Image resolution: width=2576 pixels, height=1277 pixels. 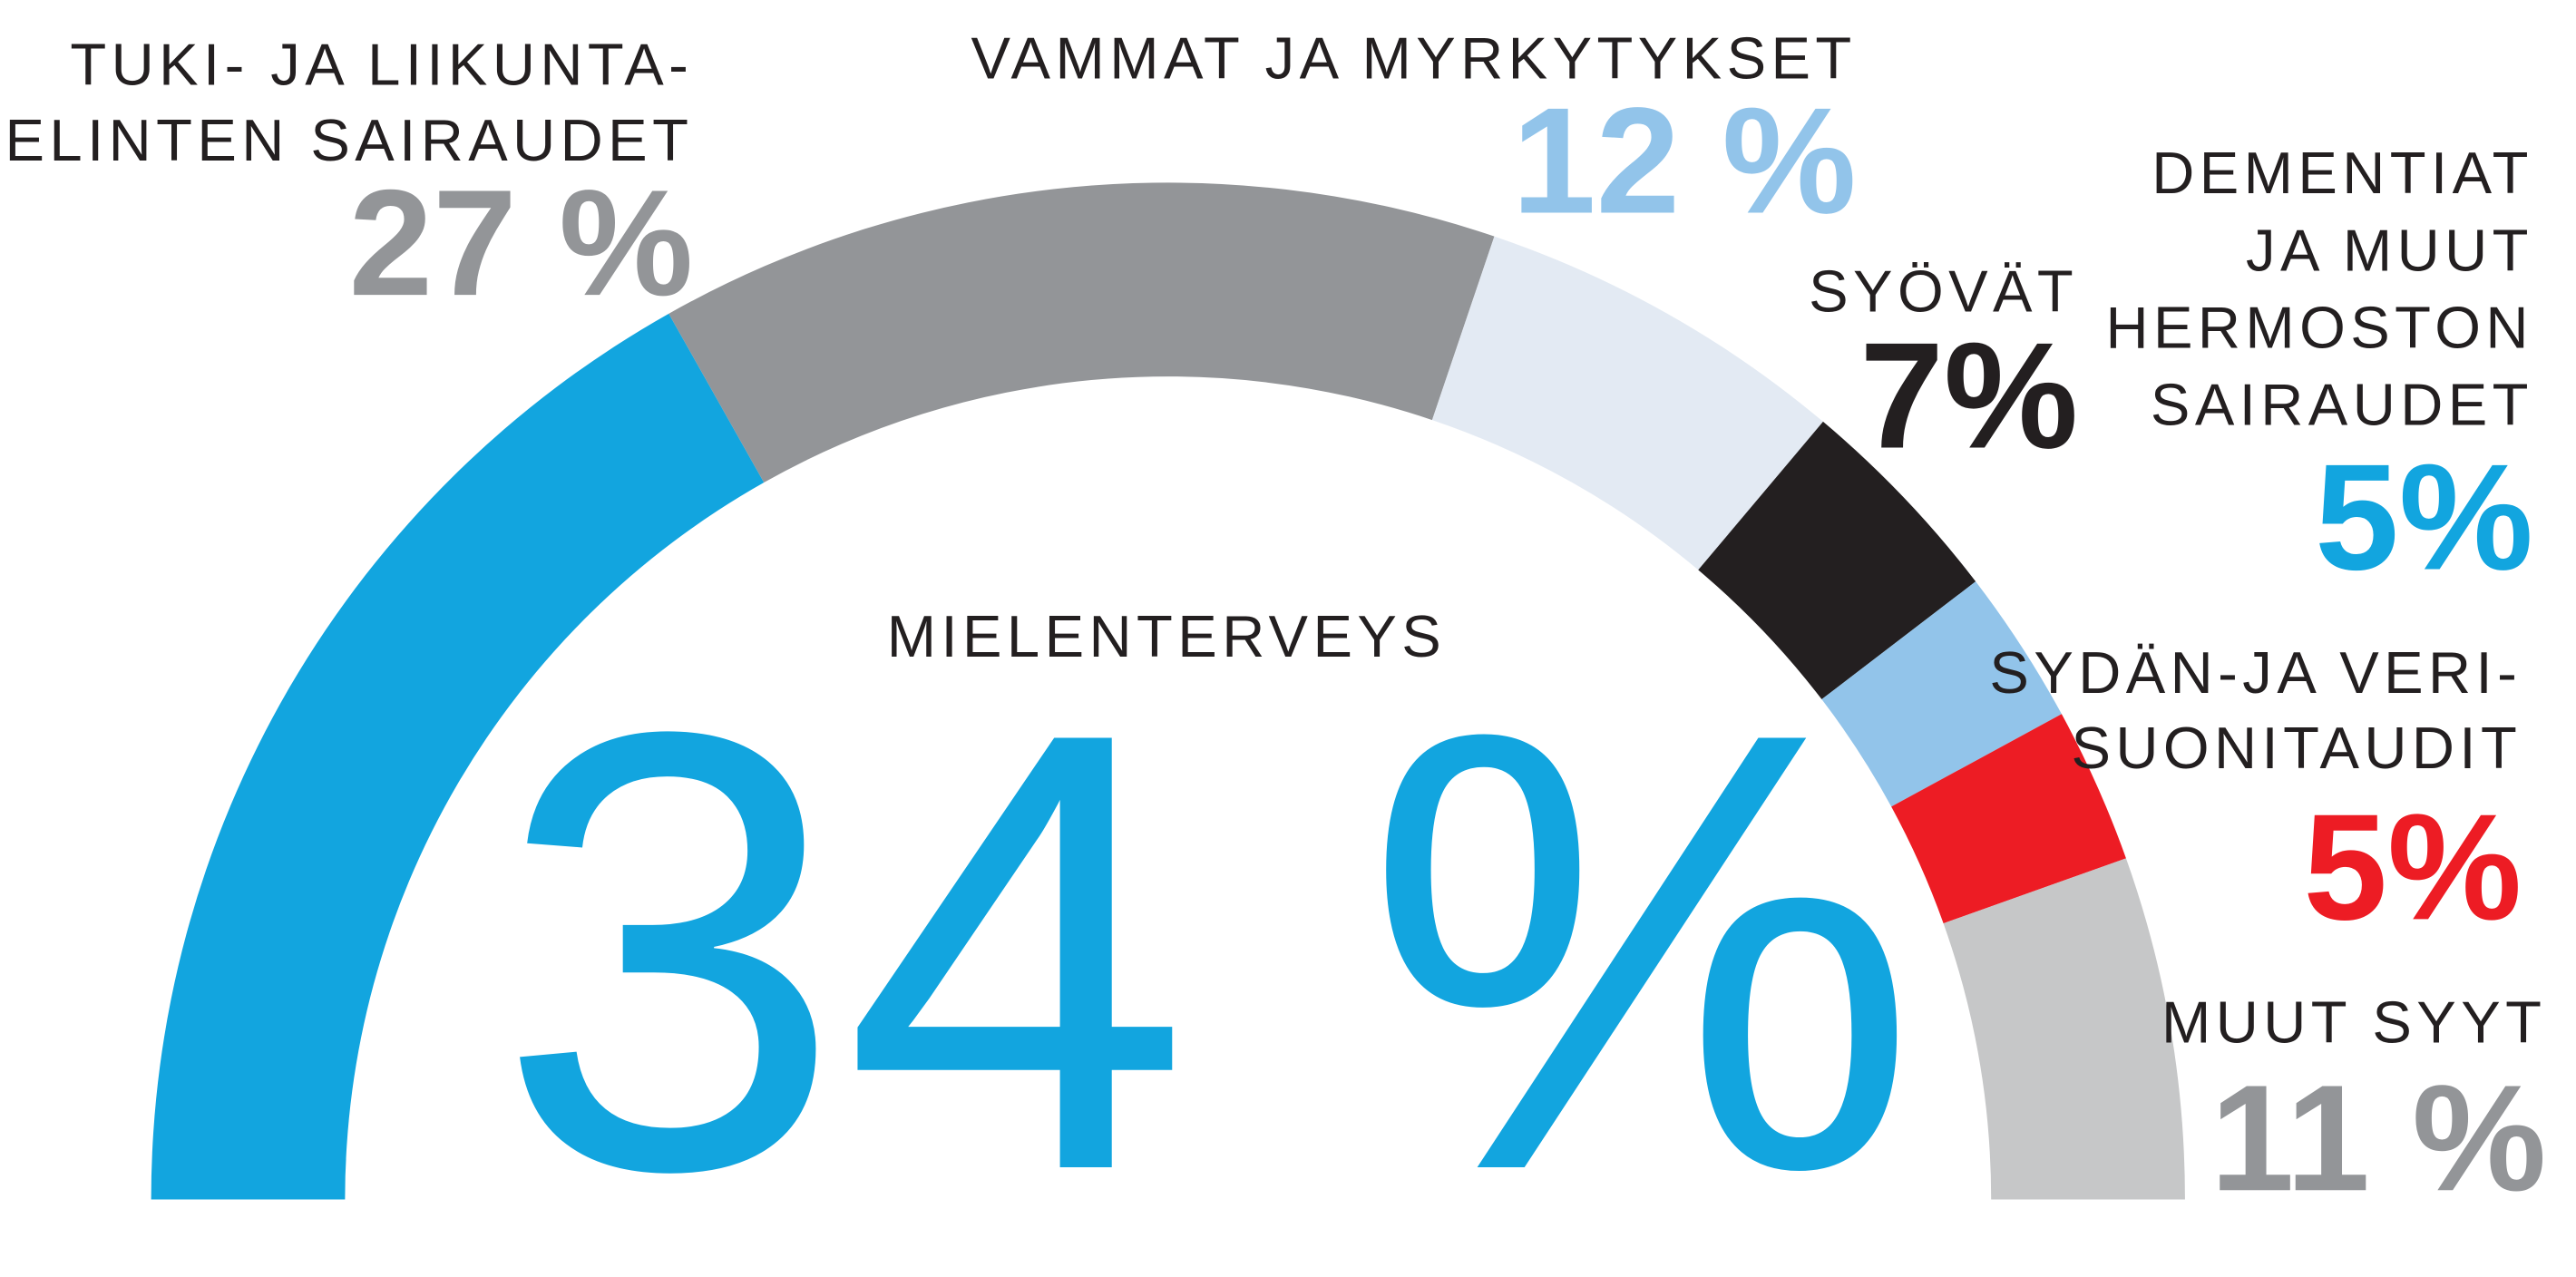 What do you see at coordinates (2389, 250) in the screenshot?
I see `category-label: JA MUUT` at bounding box center [2389, 250].